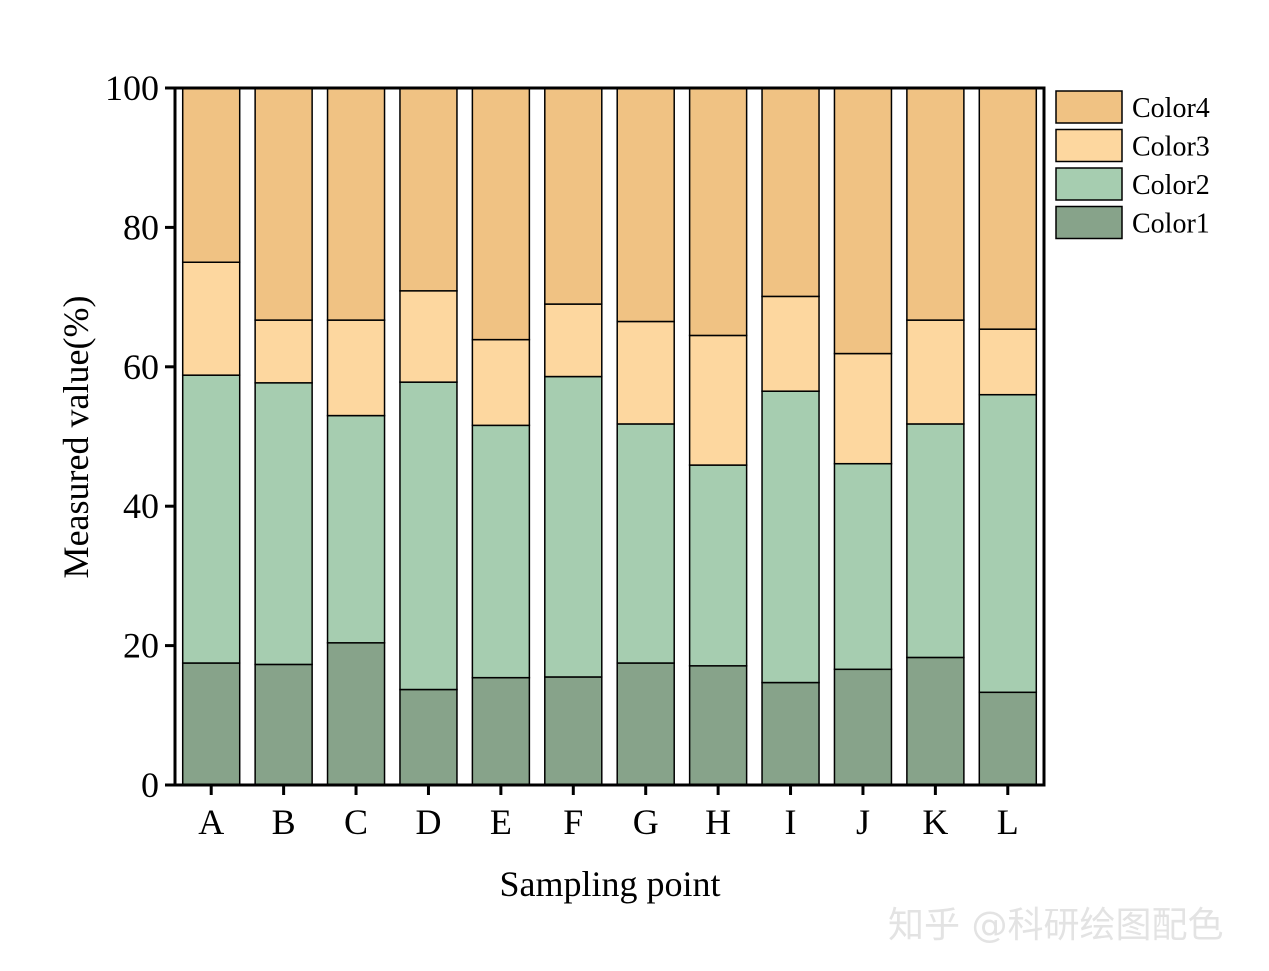 Image resolution: width=1269 pixels, height=971 pixels. I want to click on bar-D-color1, so click(428, 737).